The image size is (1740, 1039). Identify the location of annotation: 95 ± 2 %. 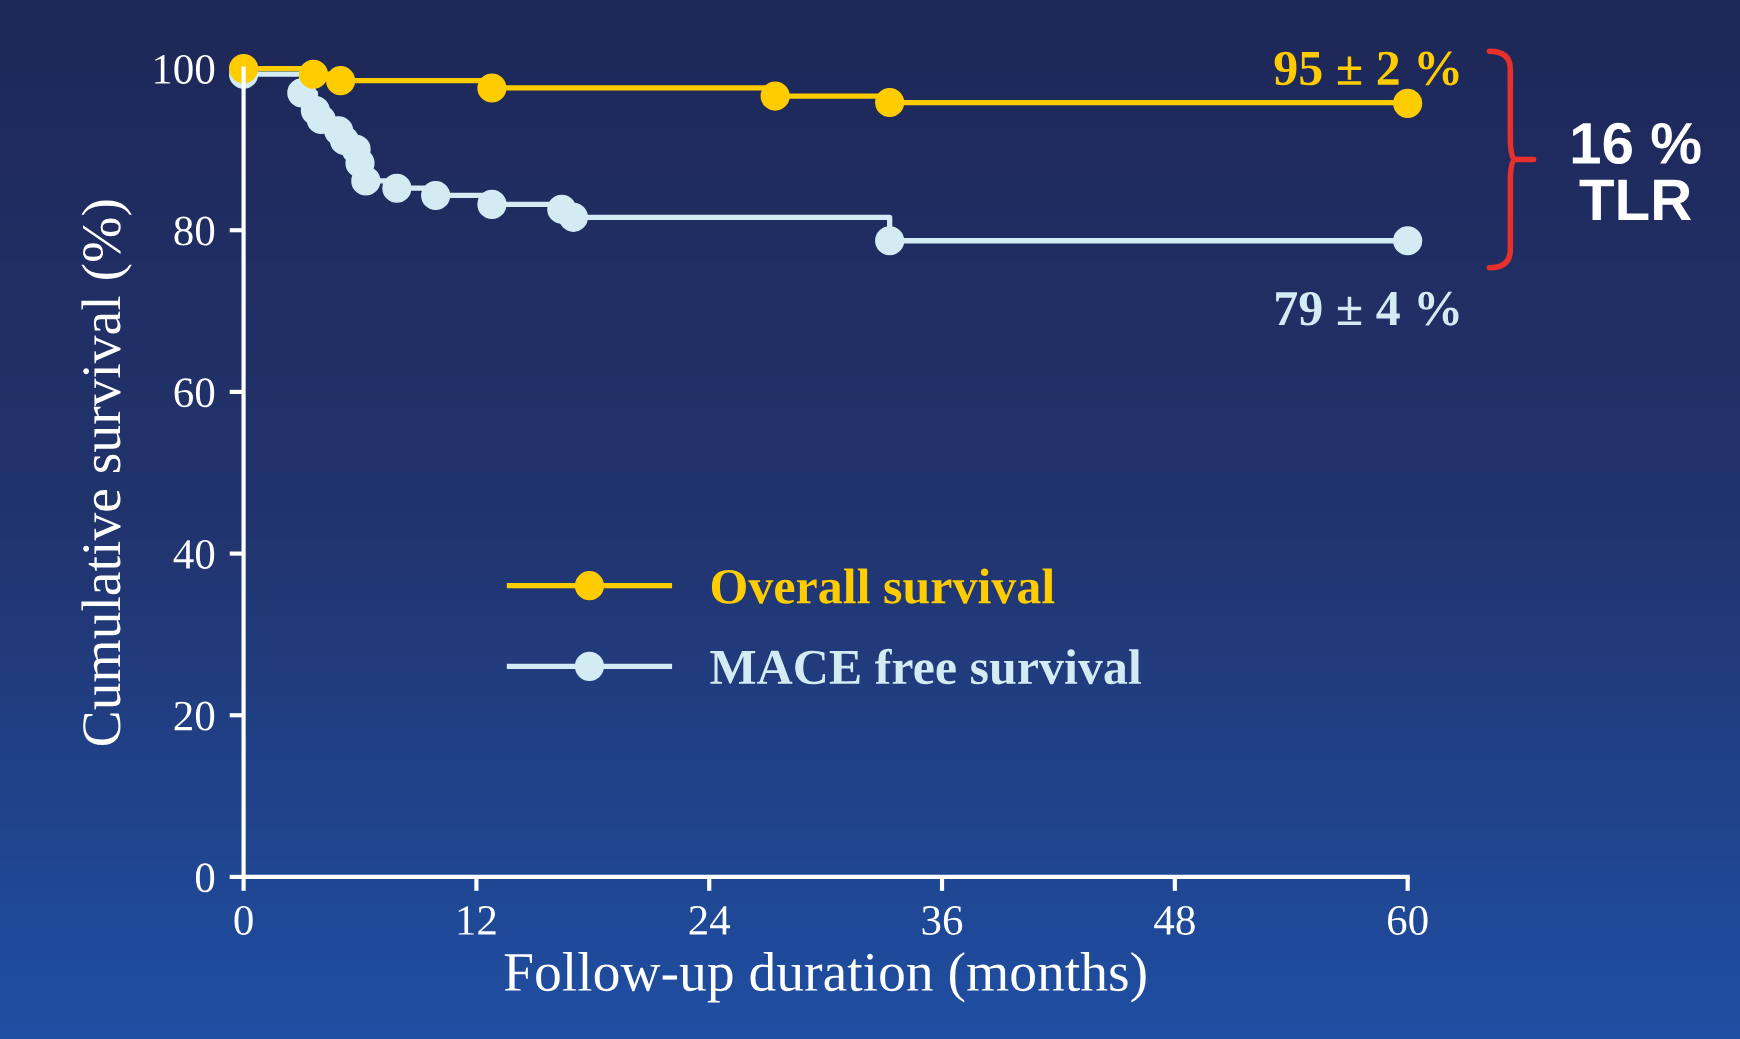
(1366, 68).